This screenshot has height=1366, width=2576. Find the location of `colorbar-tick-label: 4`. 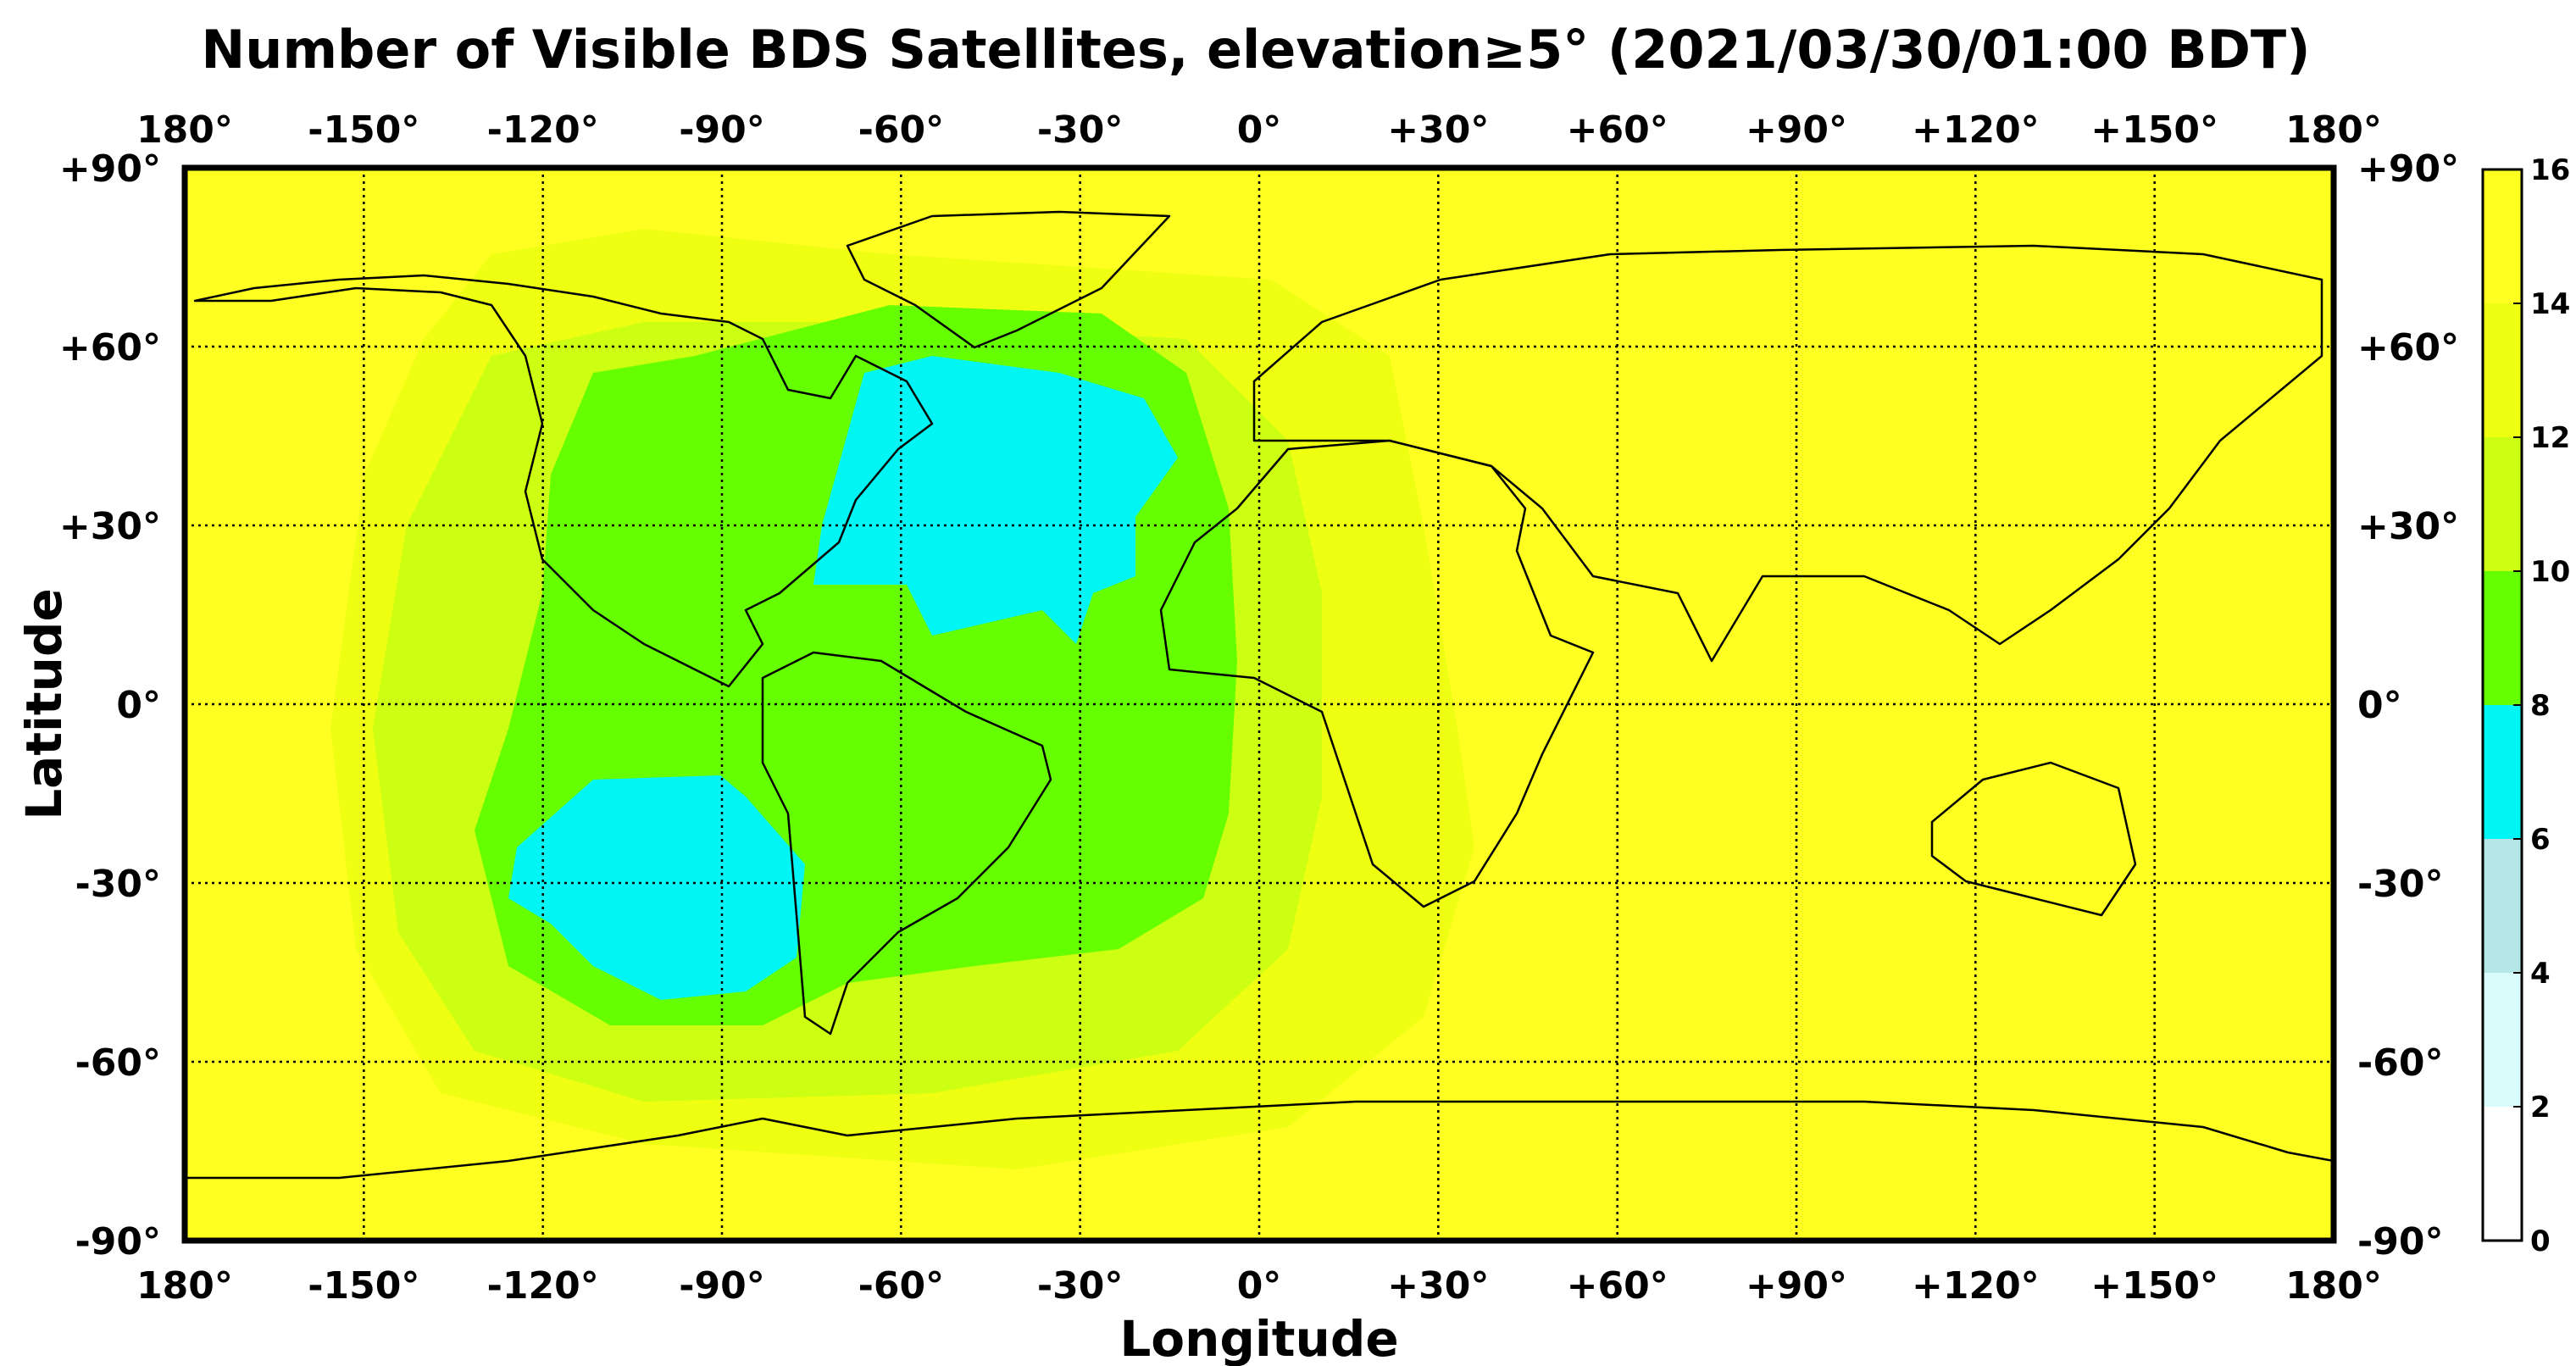

colorbar-tick-label: 4 is located at coordinates (2540, 974).